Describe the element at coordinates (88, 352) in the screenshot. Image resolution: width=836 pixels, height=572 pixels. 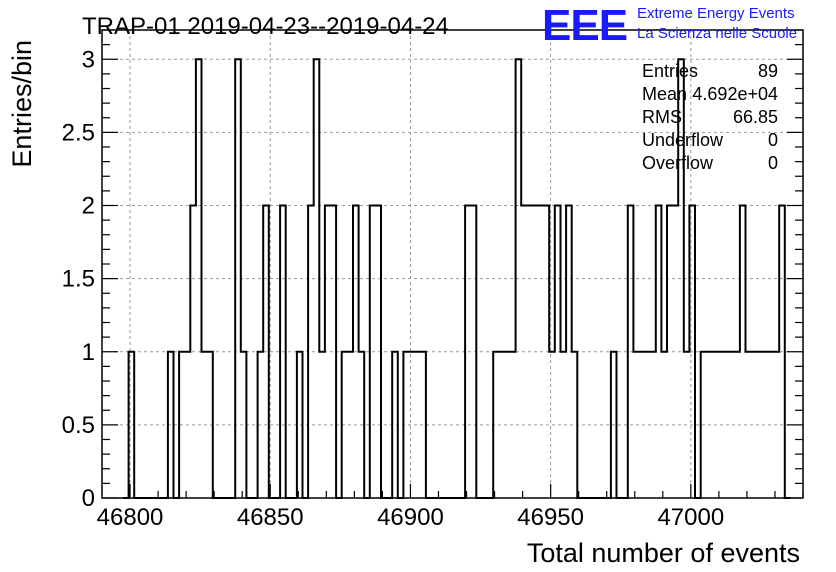
I see `y-tick-label: 1` at that location.